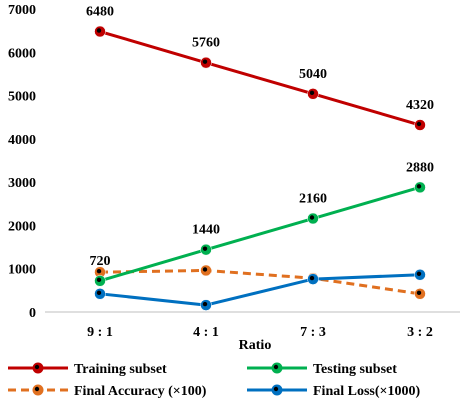  What do you see at coordinates (420, 332) in the screenshot?
I see `x-tick-label: 3 : 2` at bounding box center [420, 332].